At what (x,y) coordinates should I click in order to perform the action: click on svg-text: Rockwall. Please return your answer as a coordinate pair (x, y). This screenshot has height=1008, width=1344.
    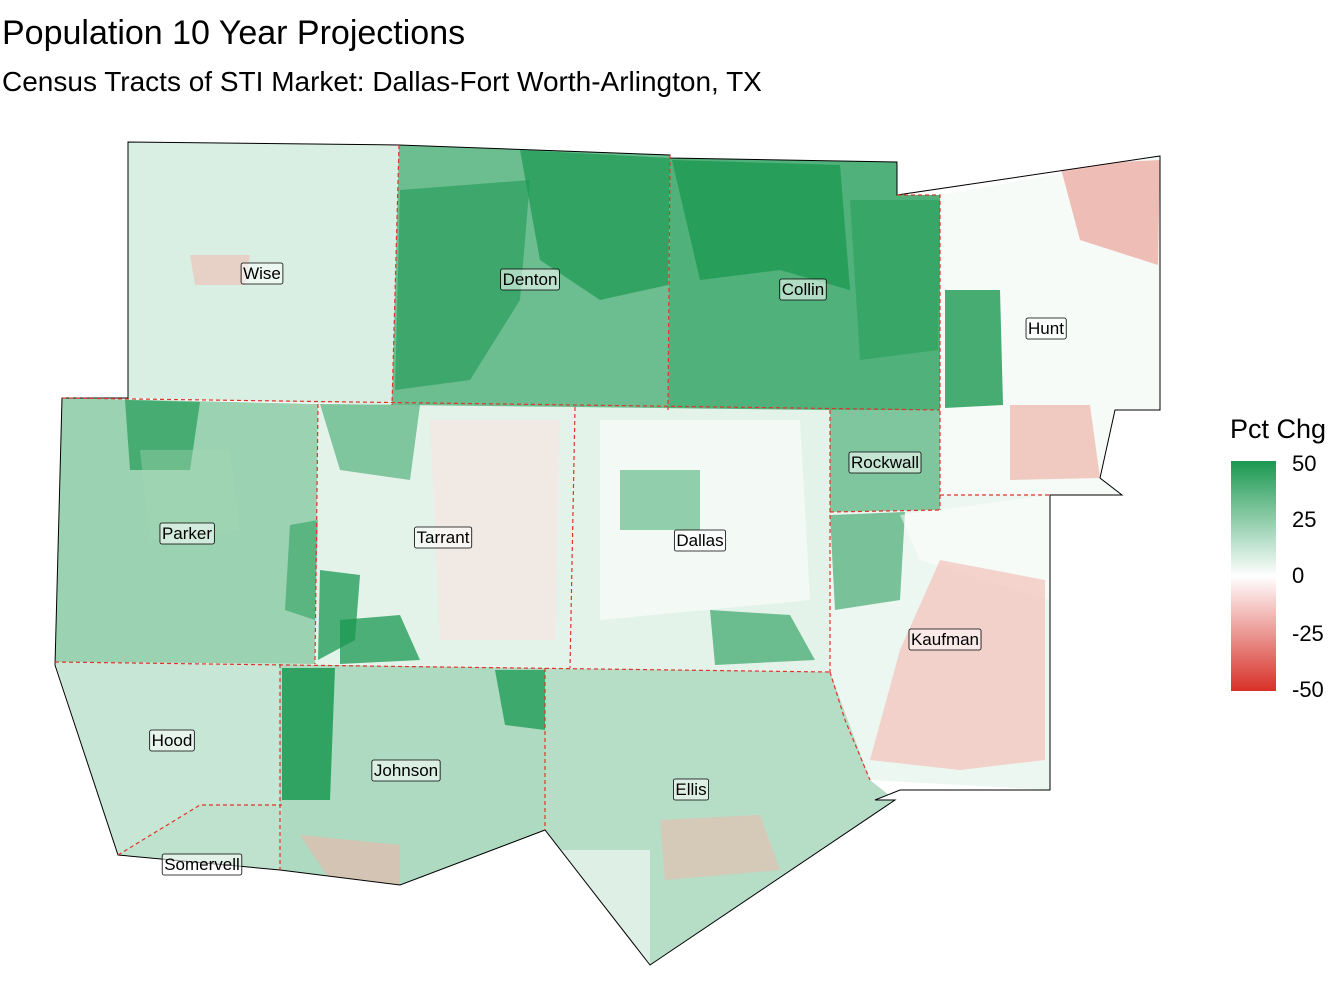
    Looking at the image, I should click on (885, 462).